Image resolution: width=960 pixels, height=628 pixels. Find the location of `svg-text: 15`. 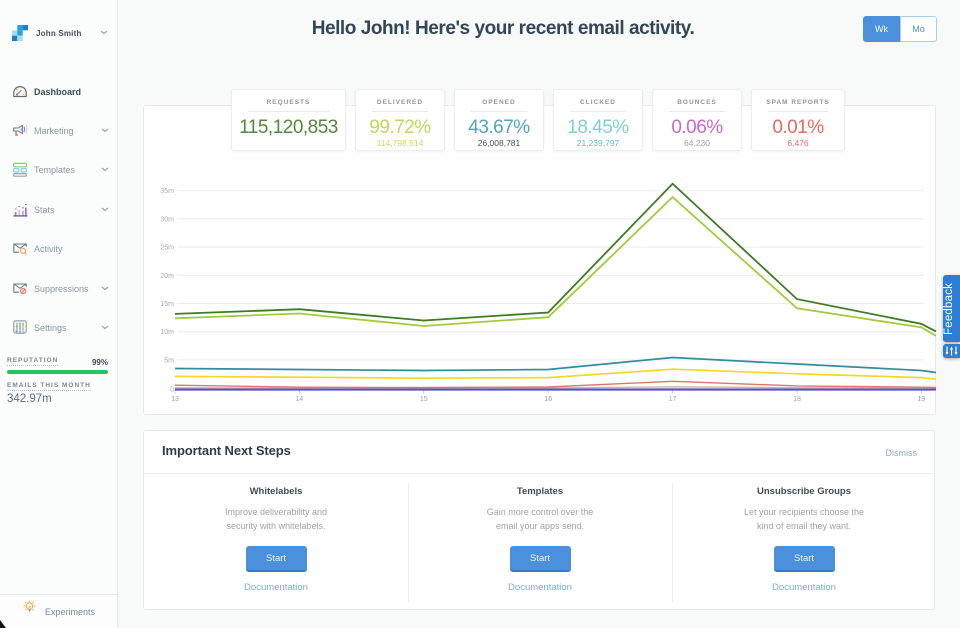

svg-text: 15 is located at coordinates (424, 399).